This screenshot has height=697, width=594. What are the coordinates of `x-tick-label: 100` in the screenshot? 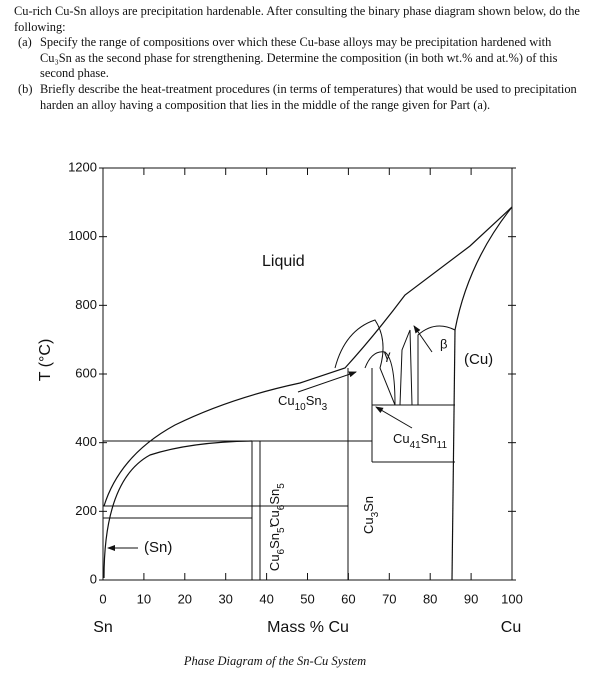 It's located at (512, 598).